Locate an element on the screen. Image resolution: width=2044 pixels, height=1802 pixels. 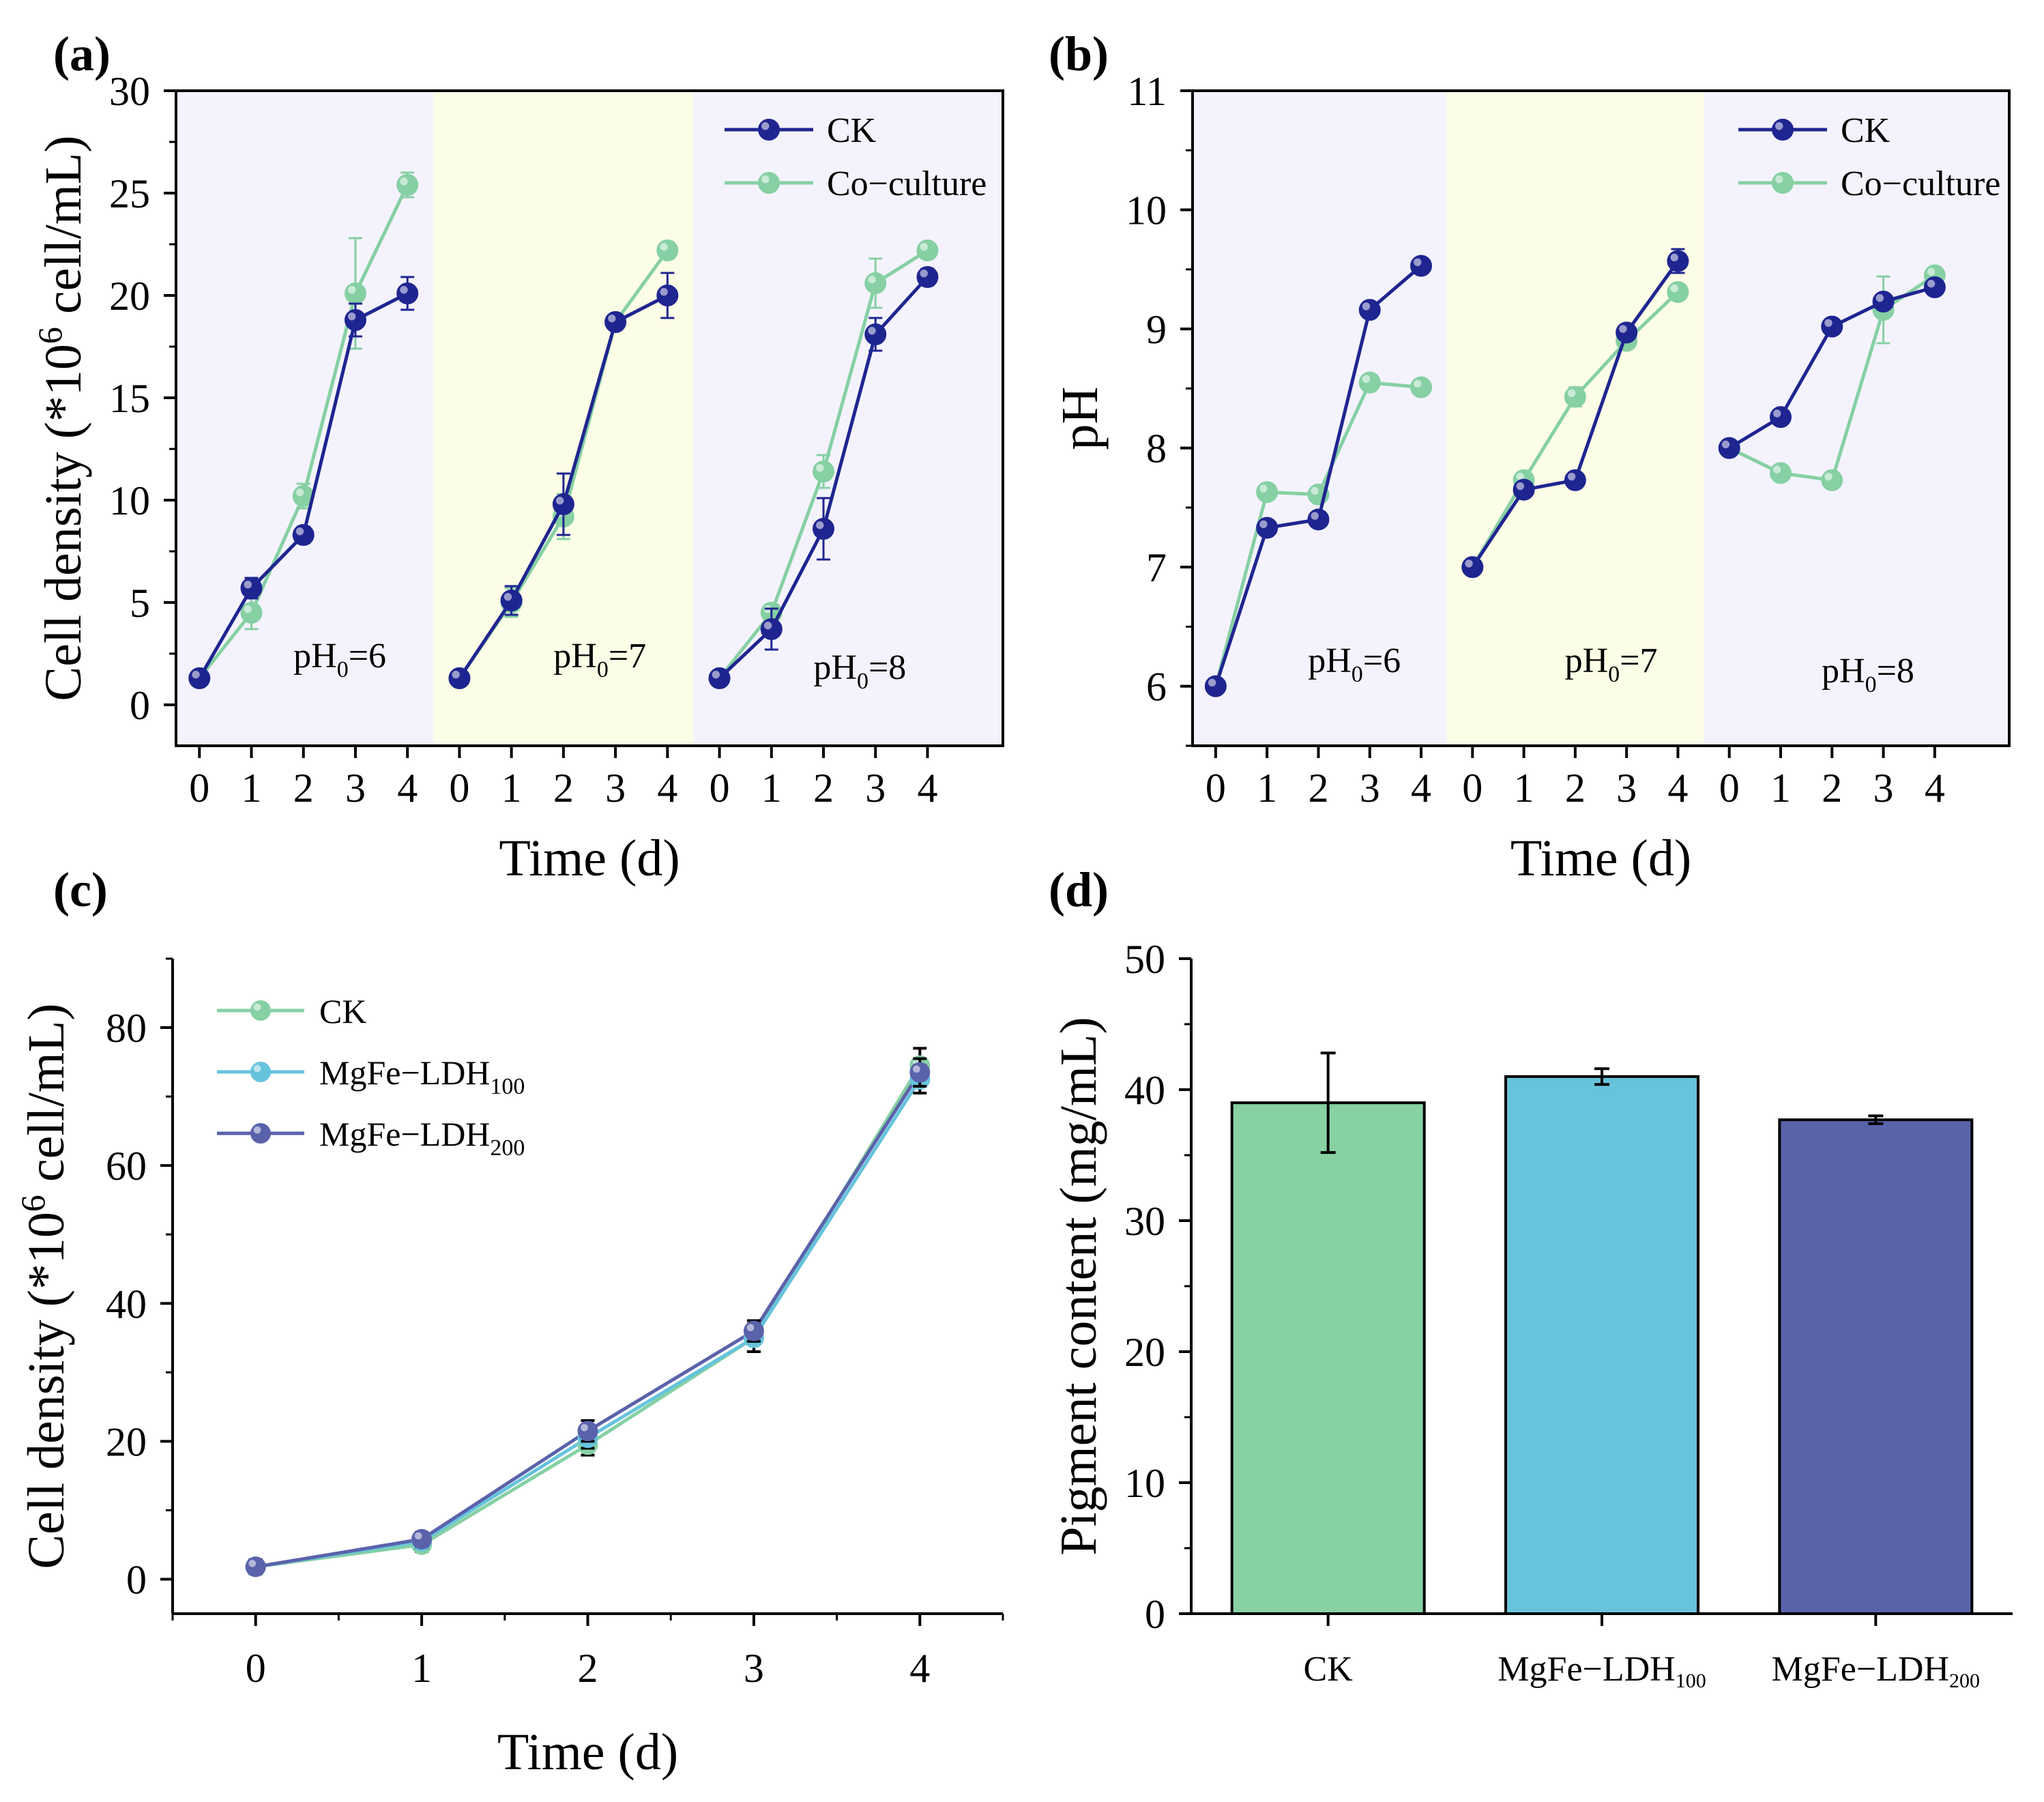
y-axis-tick-label: 15 is located at coordinates (129, 398).